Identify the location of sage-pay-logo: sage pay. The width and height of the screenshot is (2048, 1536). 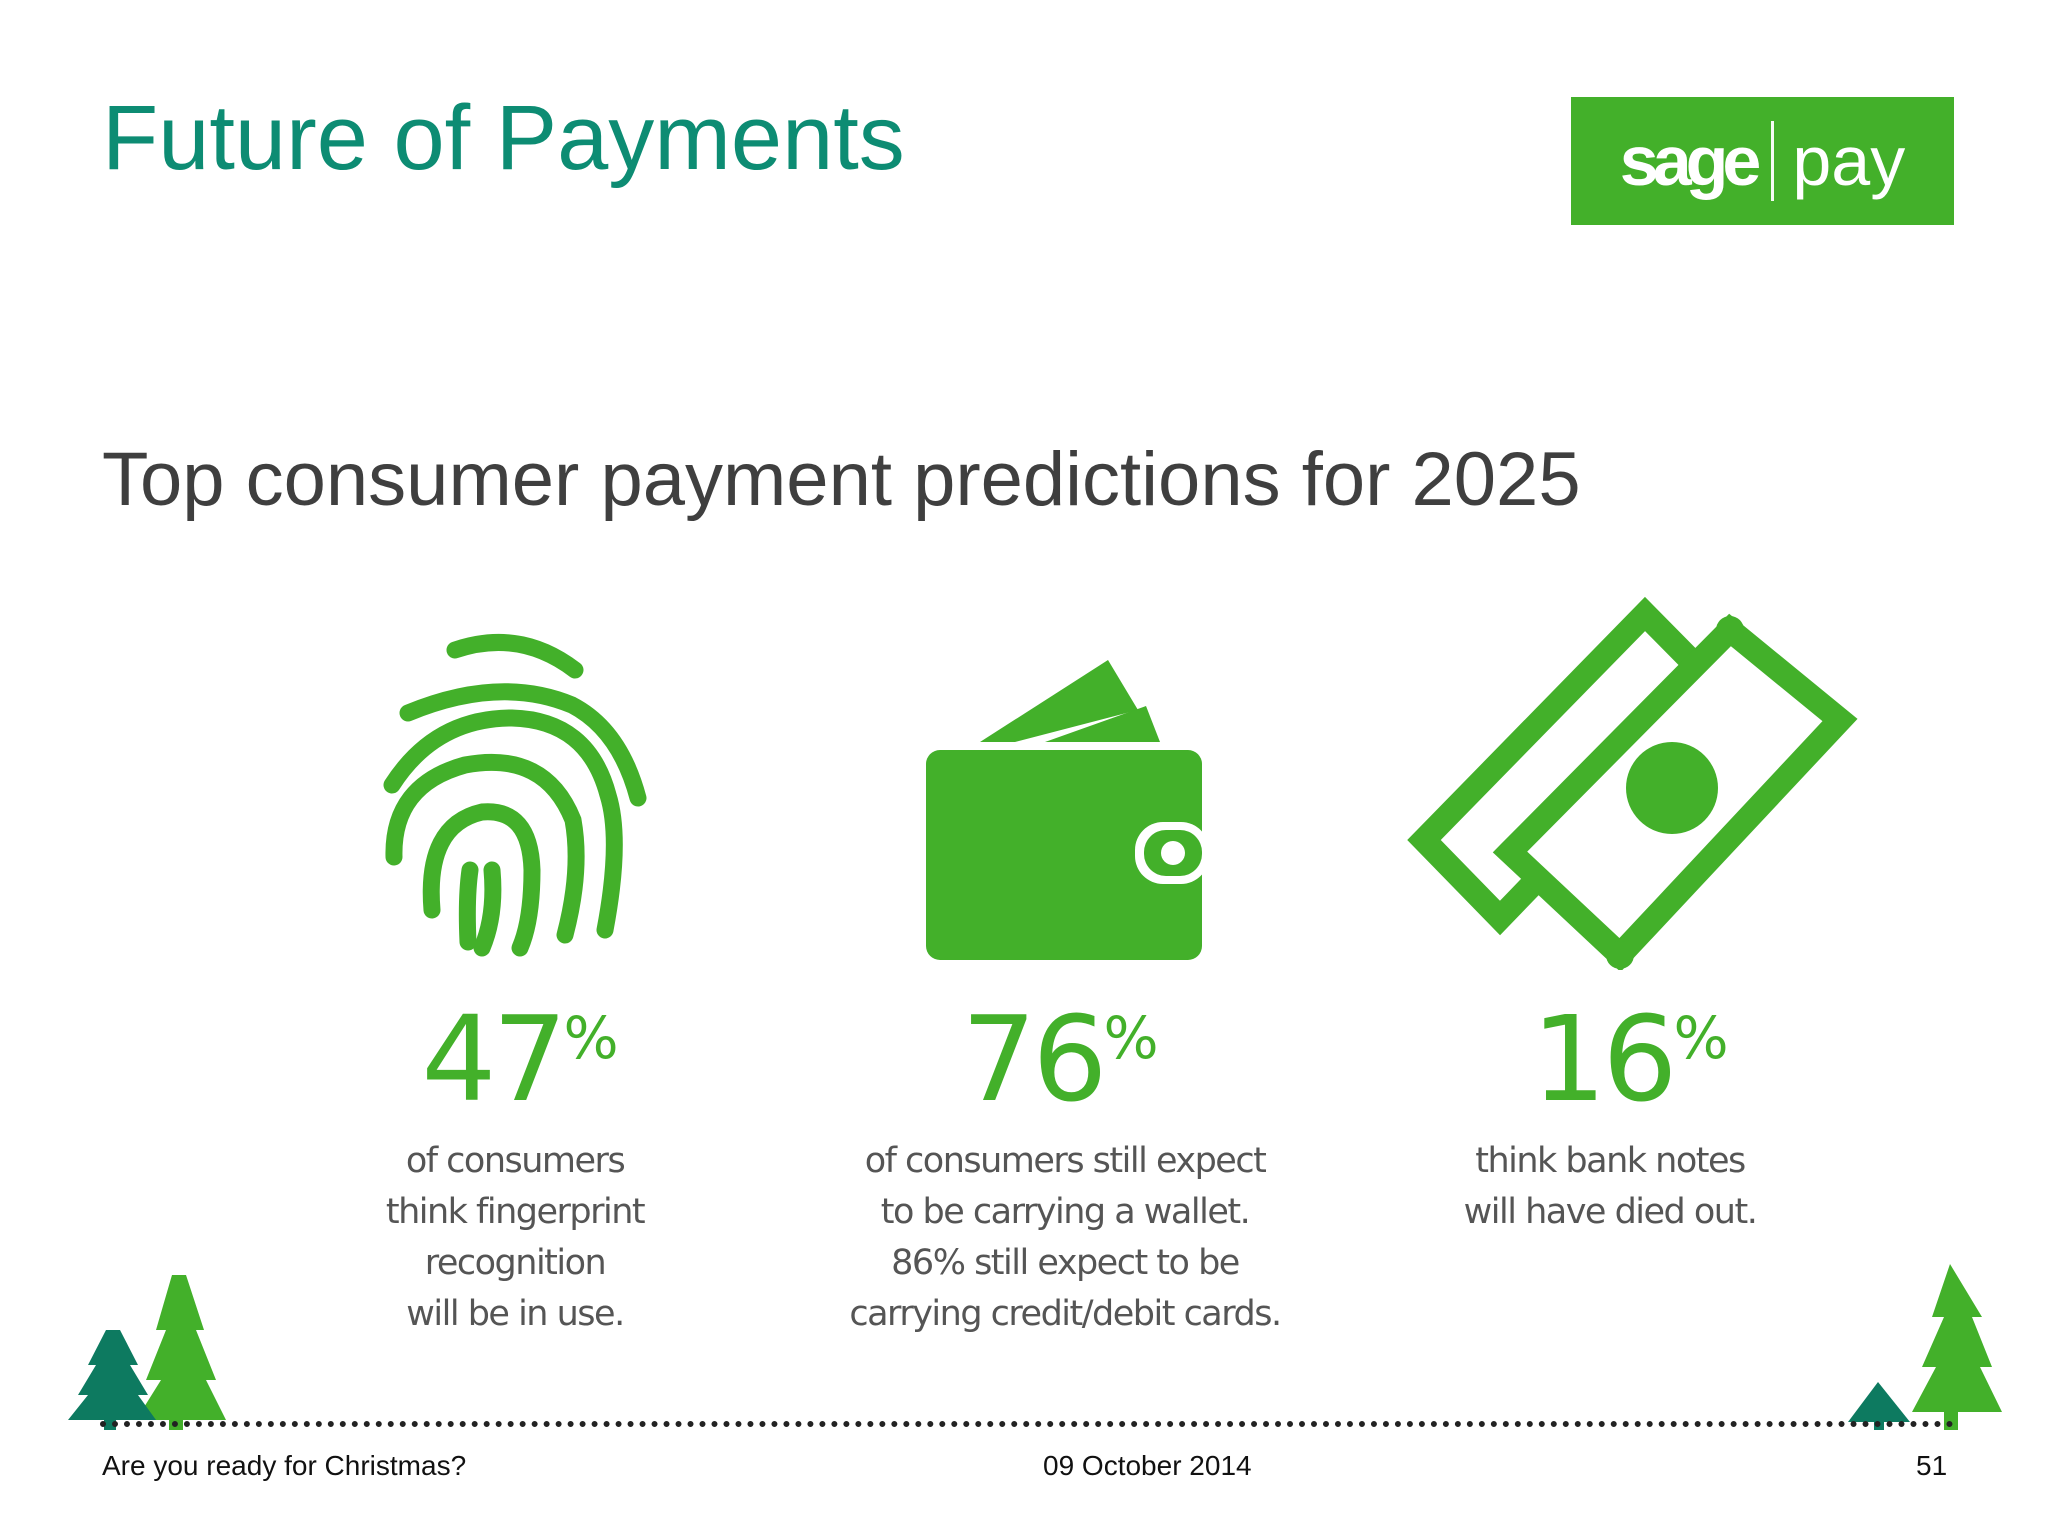
(1762, 161).